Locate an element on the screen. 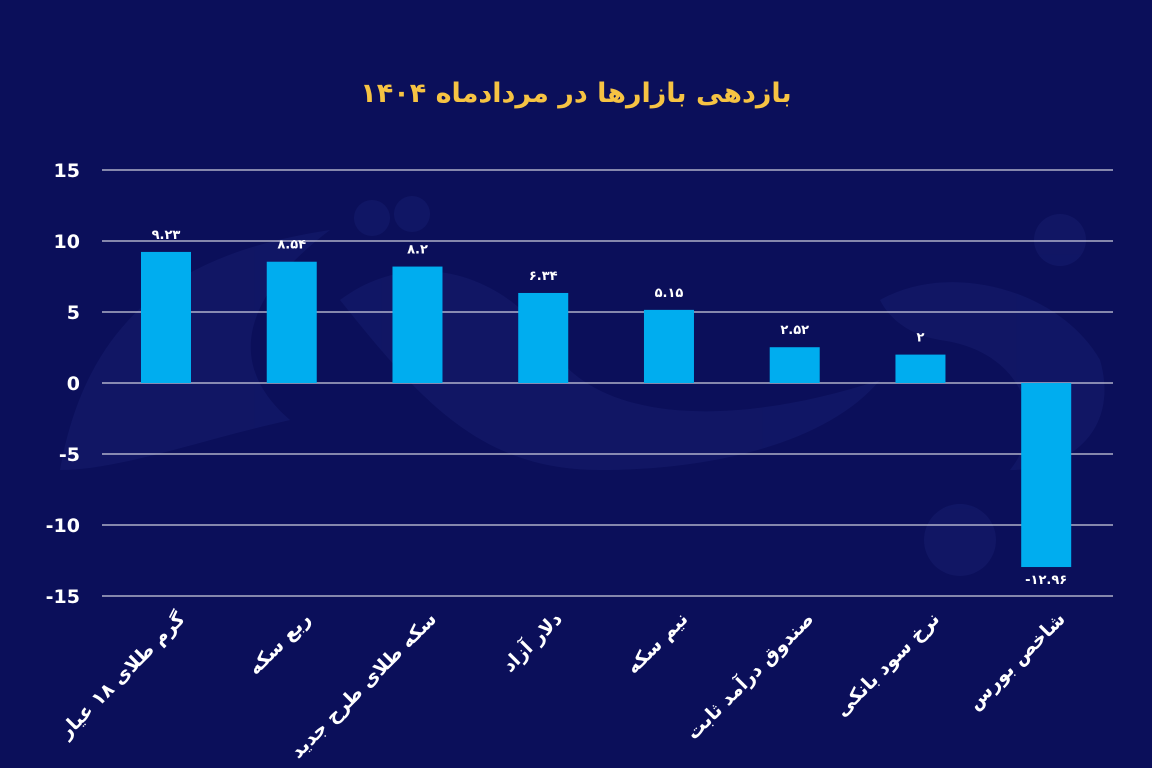 Image resolution: width=1152 pixels, height=768 pixels. x-tick-label: ربع سکه is located at coordinates (279, 643).